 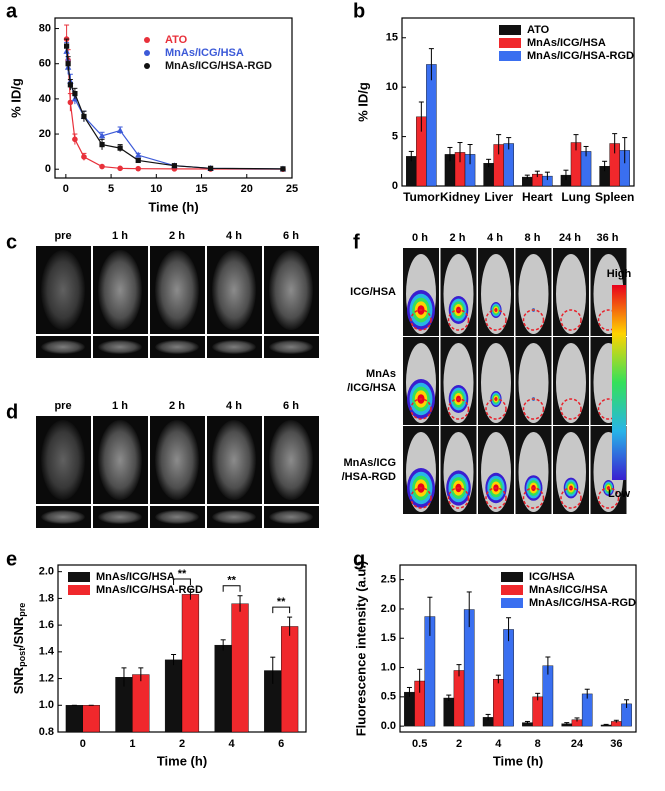 What do you see at coordinates (11, 559) in the screenshot?
I see `panel-letter: e` at bounding box center [11, 559].